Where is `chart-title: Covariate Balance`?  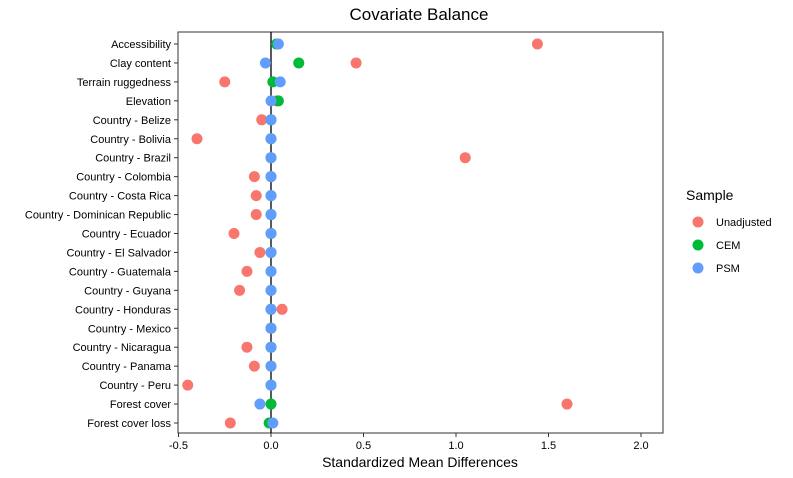 chart-title: Covariate Balance is located at coordinates (419, 14).